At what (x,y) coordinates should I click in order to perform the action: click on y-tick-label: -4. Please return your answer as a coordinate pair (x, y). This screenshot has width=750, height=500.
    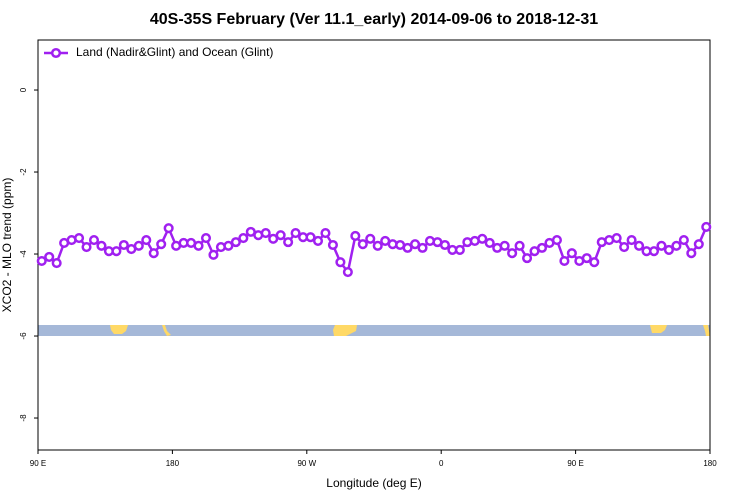
    Looking at the image, I should click on (23, 254).